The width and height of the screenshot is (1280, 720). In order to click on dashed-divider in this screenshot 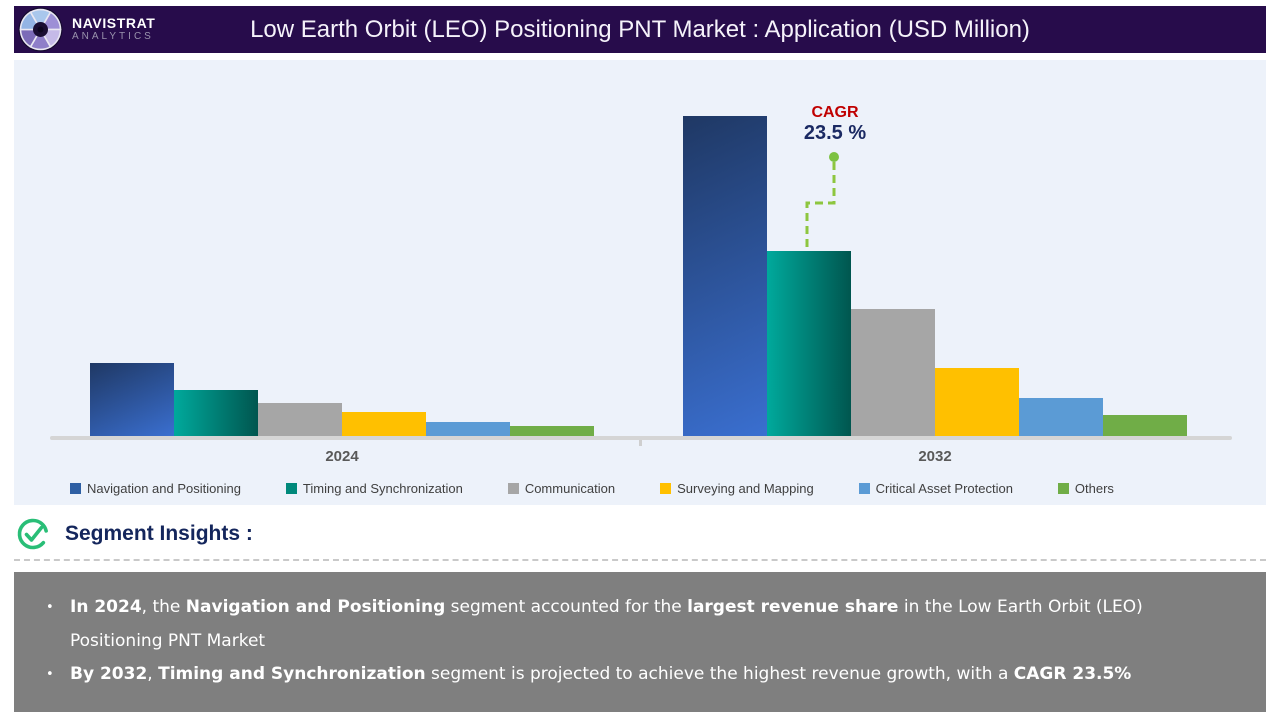, I will do `click(640, 560)`.